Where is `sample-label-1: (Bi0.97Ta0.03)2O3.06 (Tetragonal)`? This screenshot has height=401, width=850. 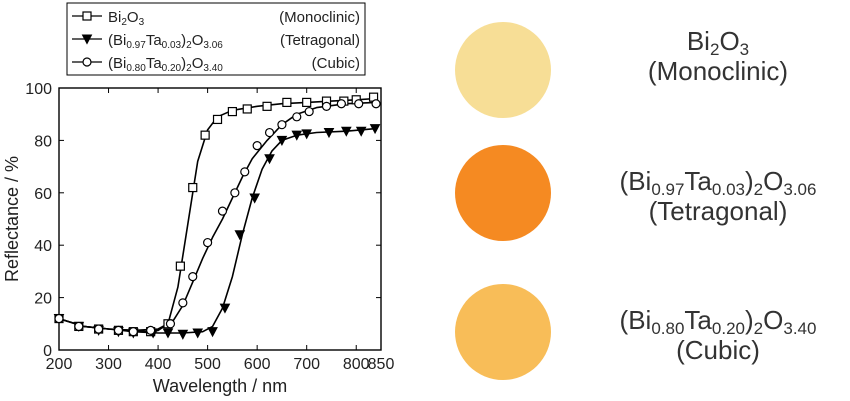 sample-label-1: (Bi0.97Ta0.03)2O3.06 (Tetragonal) is located at coordinates (718, 196).